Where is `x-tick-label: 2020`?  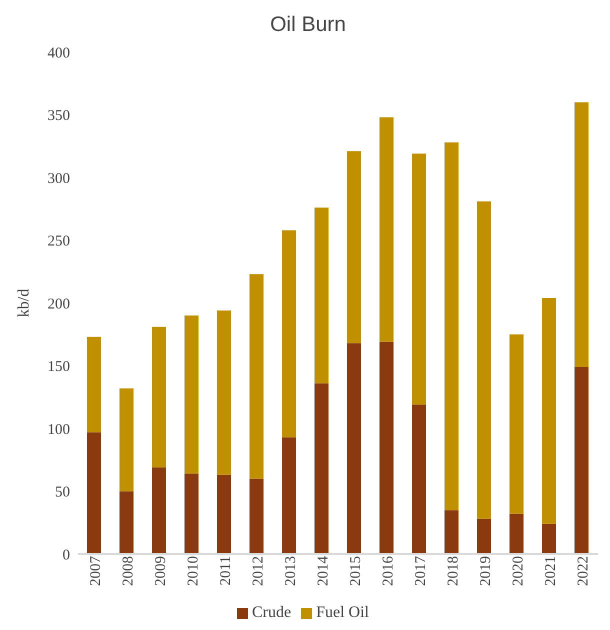
x-tick-label: 2020 is located at coordinates (518, 571).